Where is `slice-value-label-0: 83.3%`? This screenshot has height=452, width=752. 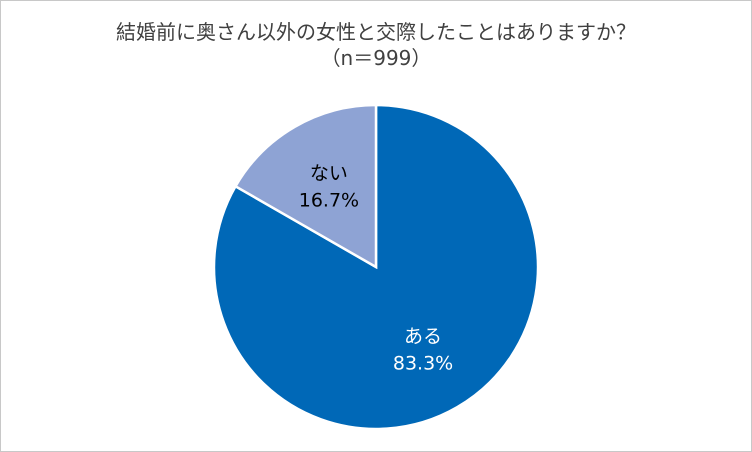 slice-value-label-0: 83.3% is located at coordinates (423, 363).